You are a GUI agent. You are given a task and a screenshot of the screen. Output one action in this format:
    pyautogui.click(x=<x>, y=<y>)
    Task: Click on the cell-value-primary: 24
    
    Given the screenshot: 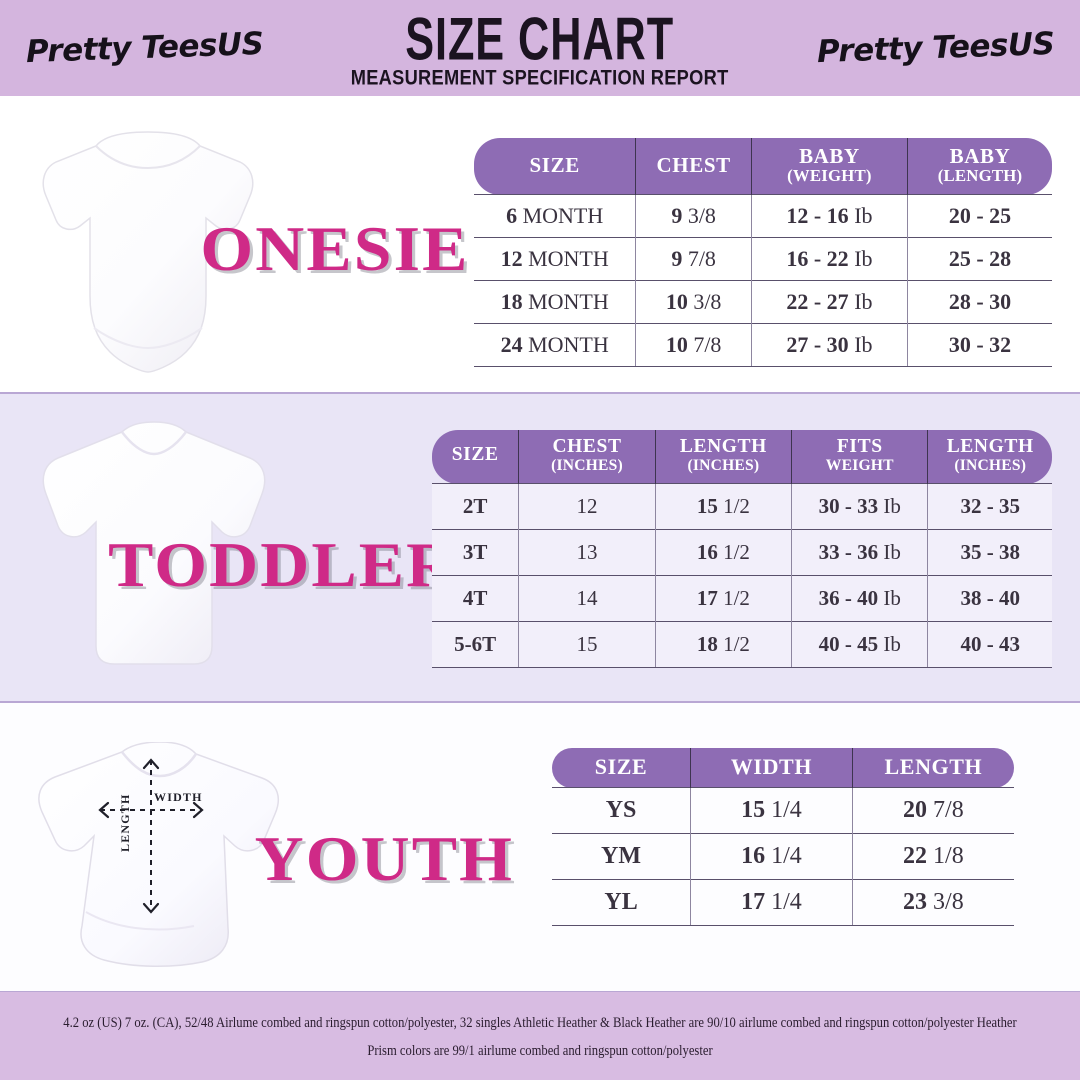 What is the action you would take?
    pyautogui.click(x=511, y=345)
    